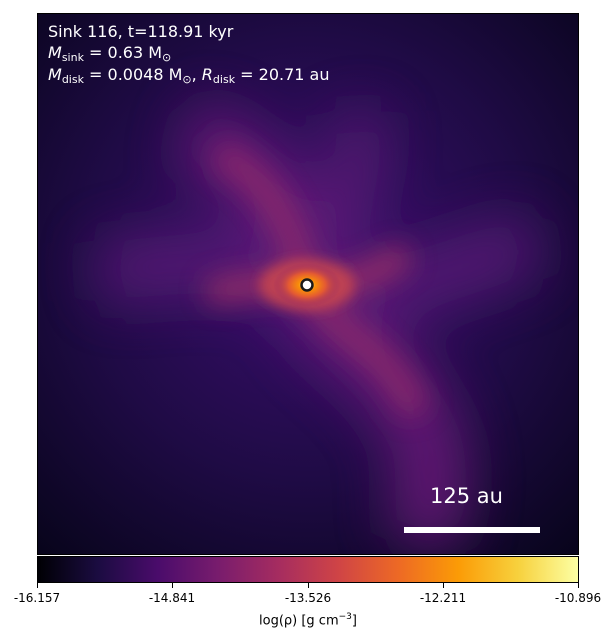 This screenshot has height=644, width=616. I want to click on sink-mass-value: = 0.63 M, so click(123, 52).